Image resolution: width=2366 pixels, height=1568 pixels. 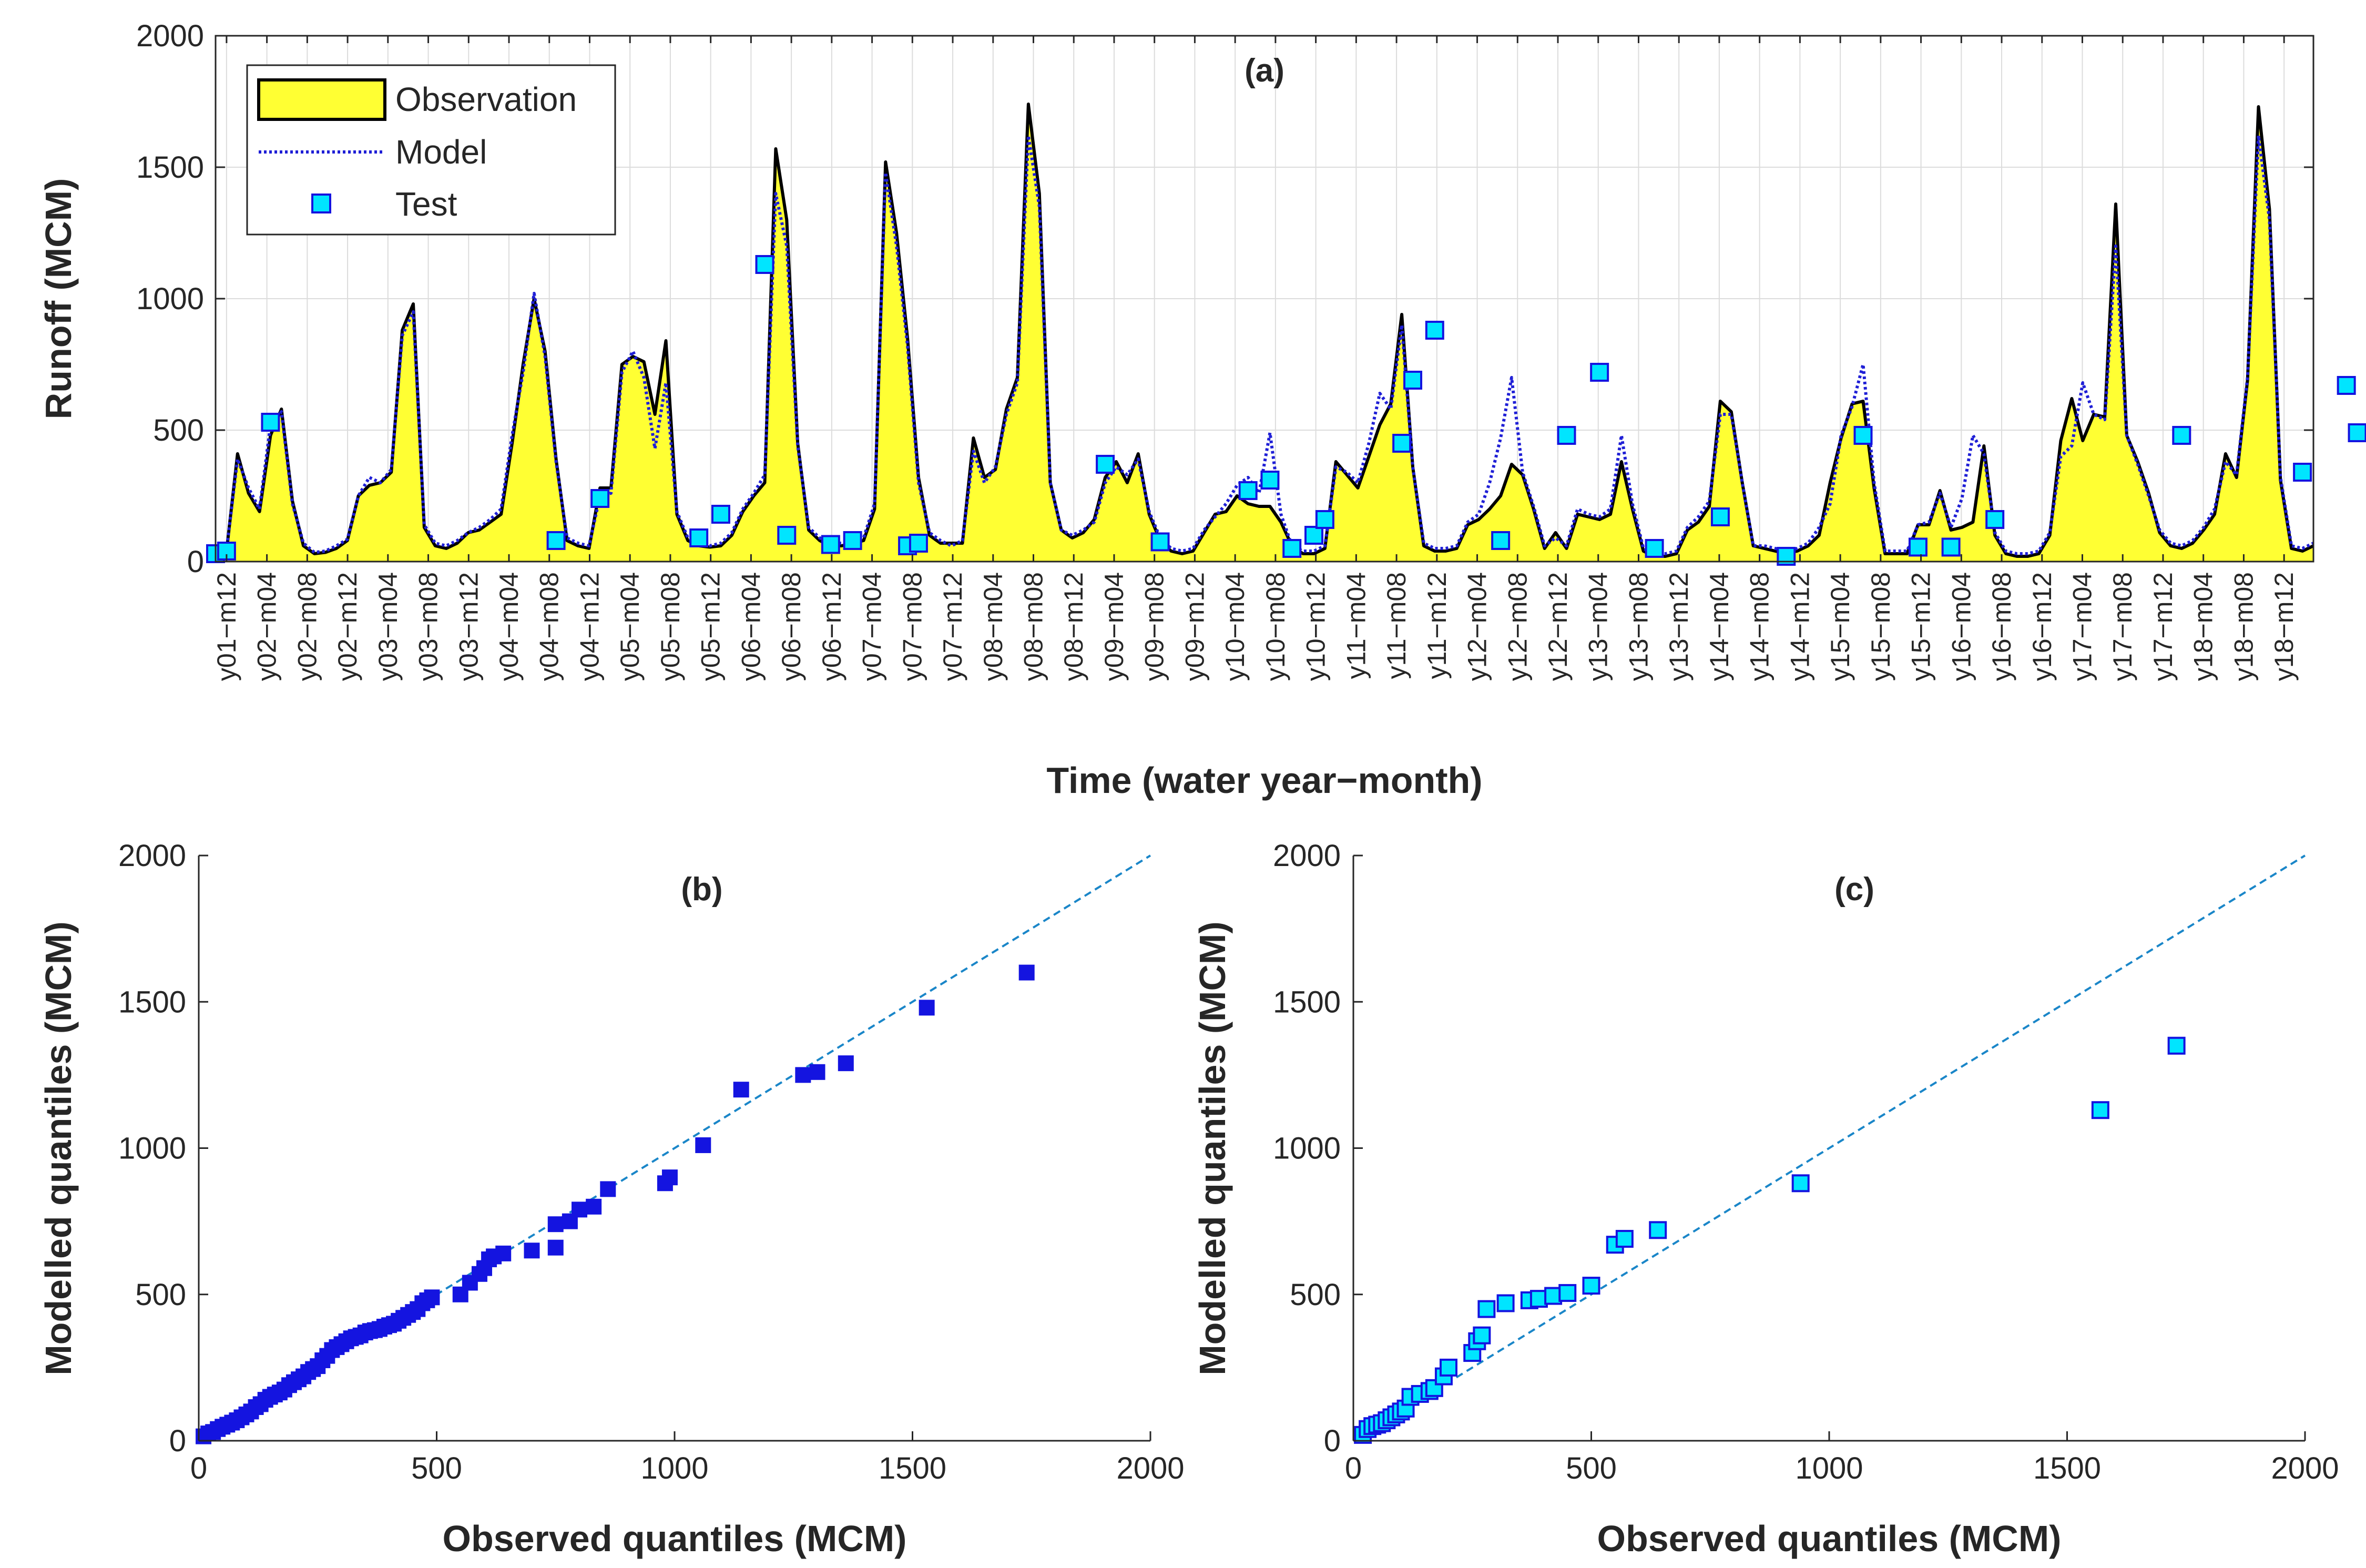 What do you see at coordinates (1854, 889) in the screenshot?
I see `panel-c-label: (c)` at bounding box center [1854, 889].